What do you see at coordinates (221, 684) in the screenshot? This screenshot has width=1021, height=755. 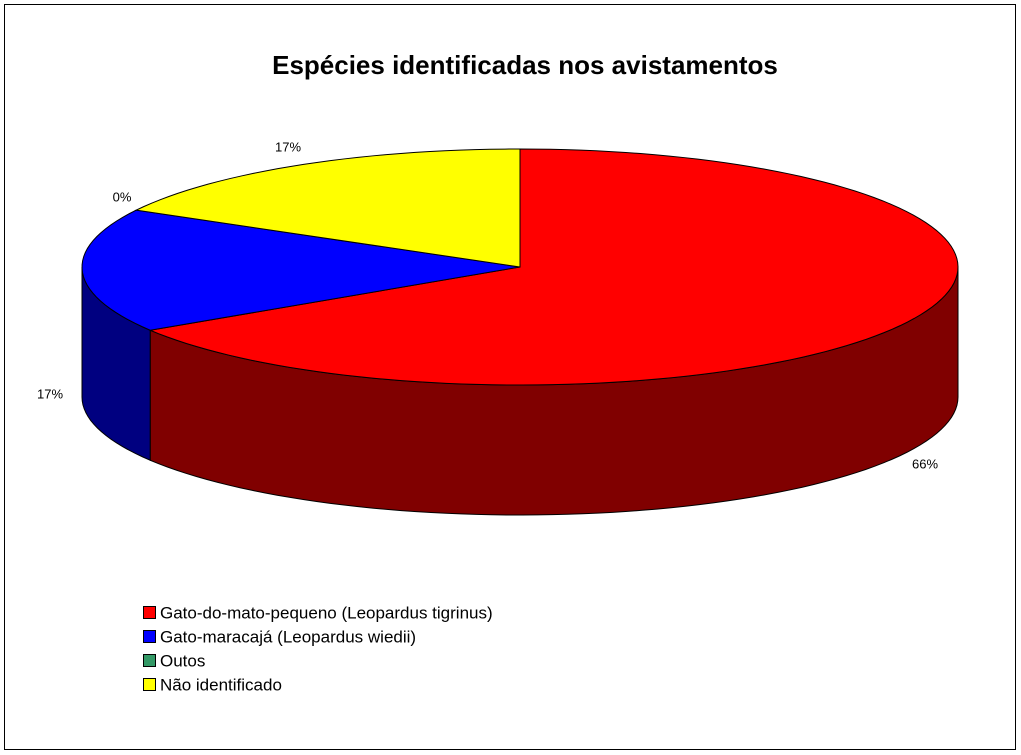 I see `legend-label: Não identificado` at bounding box center [221, 684].